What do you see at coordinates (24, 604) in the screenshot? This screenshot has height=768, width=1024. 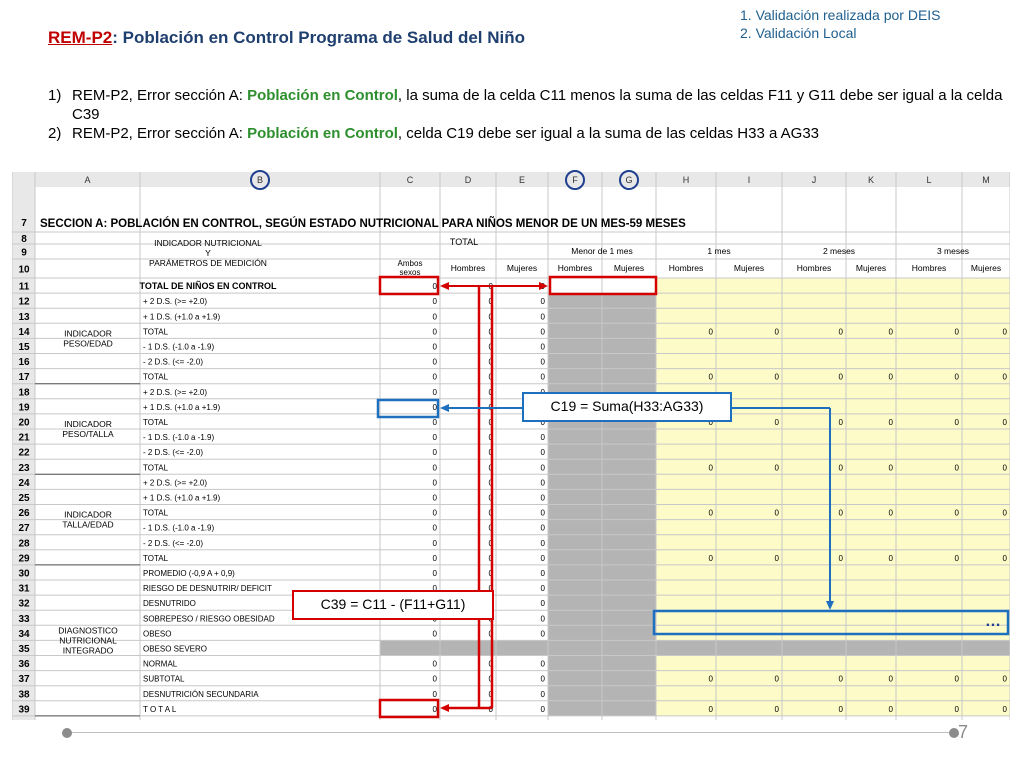 I see `row-number-32: 32` at bounding box center [24, 604].